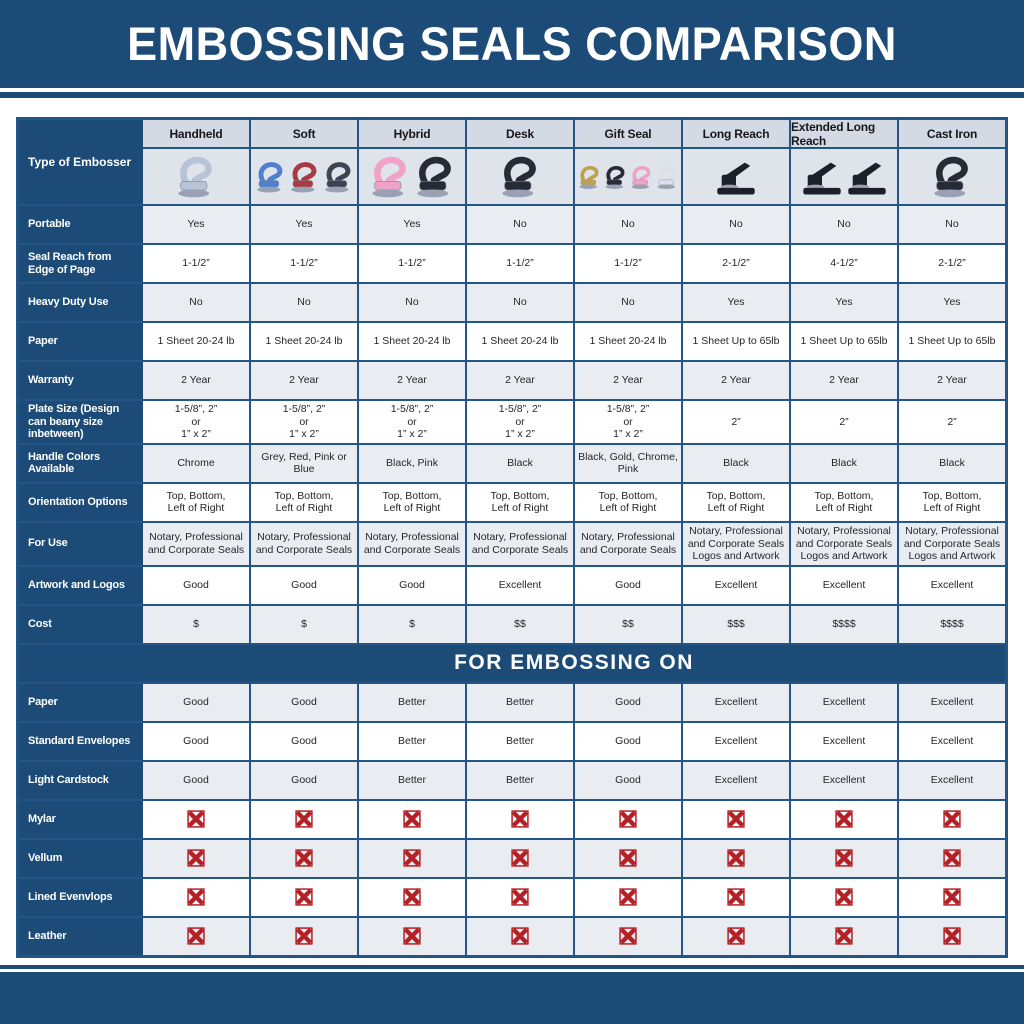 The height and width of the screenshot is (1024, 1024). I want to click on row-label: Paper, so click(81, 341).